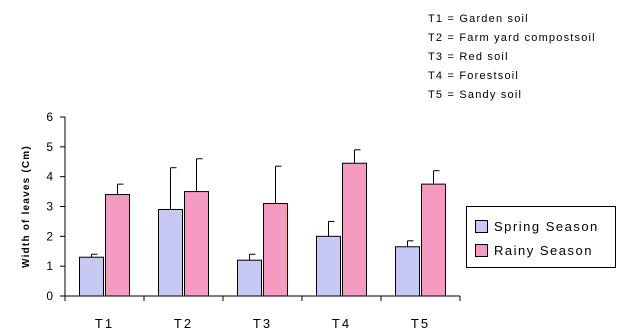 The width and height of the screenshot is (620, 331). What do you see at coordinates (49, 147) in the screenshot?
I see `y-tick-label: 5` at bounding box center [49, 147].